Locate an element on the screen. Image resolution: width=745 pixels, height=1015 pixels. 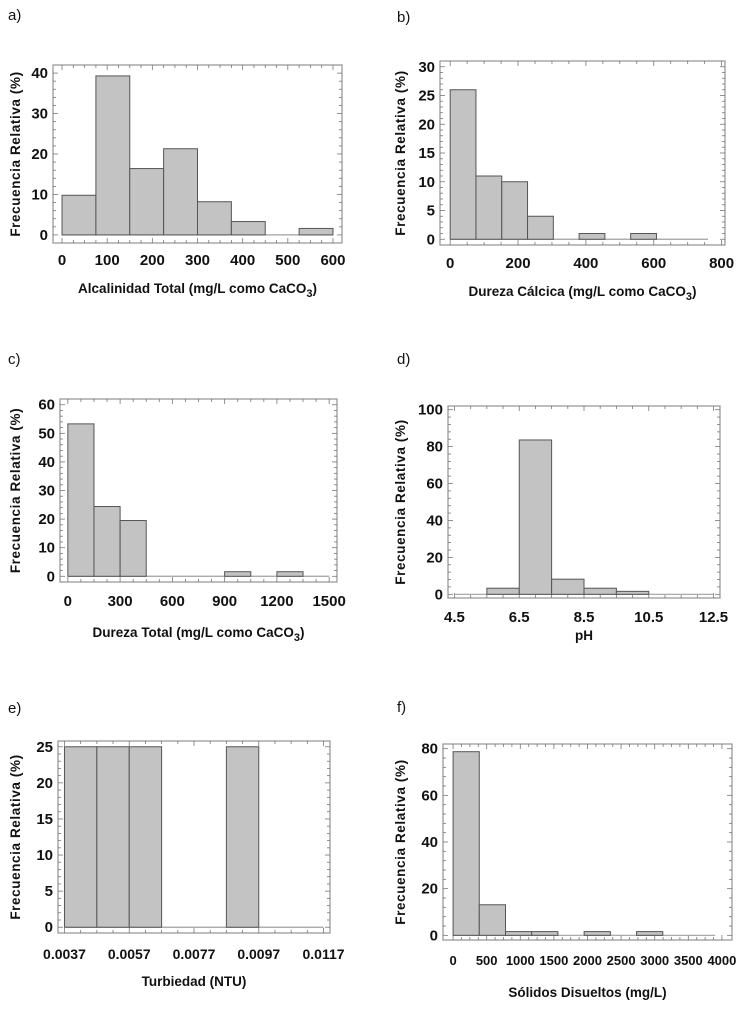
x-tick-label: 900 is located at coordinates (224, 601).